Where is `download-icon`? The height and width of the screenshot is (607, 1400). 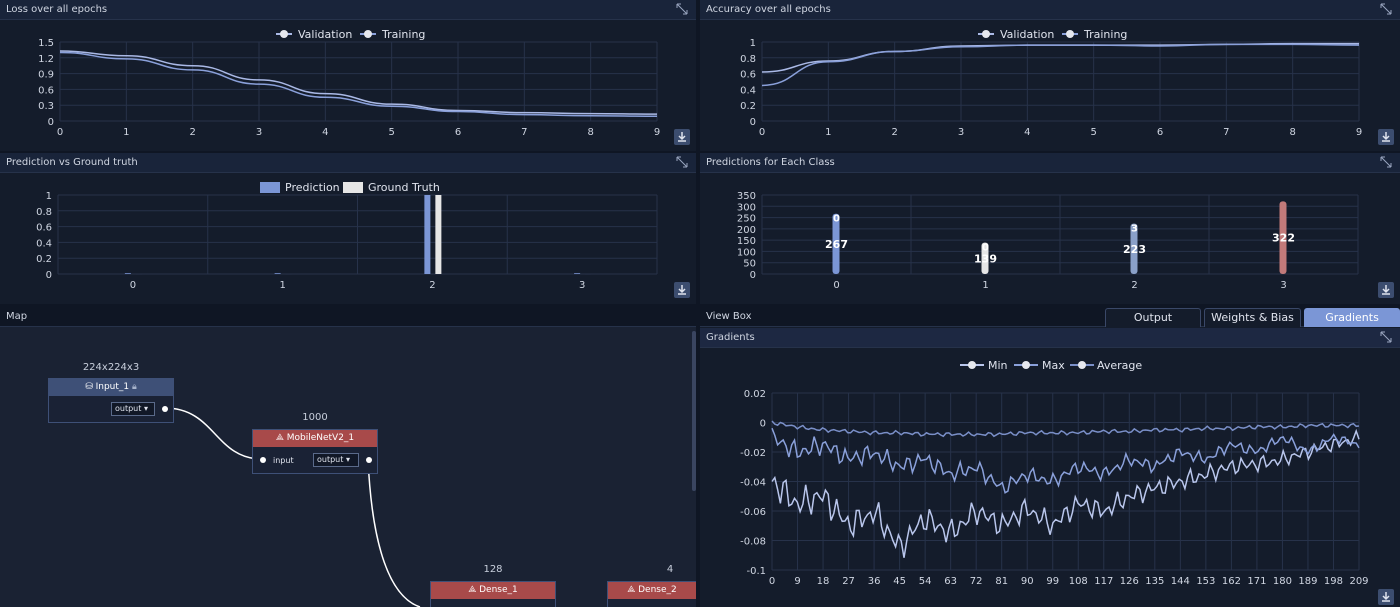 download-icon is located at coordinates (1386, 137).